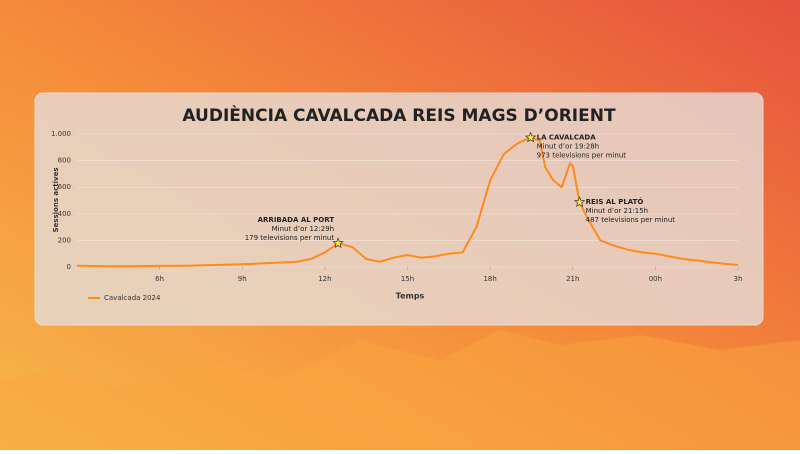  I want to click on y-tick-label: 200, so click(64, 240).